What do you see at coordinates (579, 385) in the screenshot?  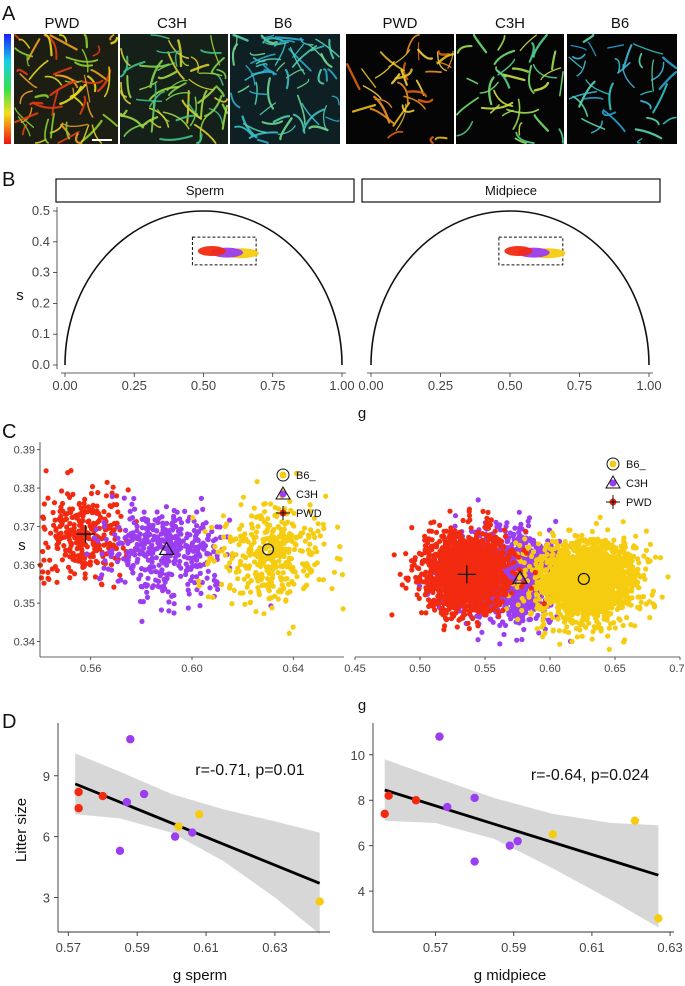 I see `x-tick-label: 0.75` at bounding box center [579, 385].